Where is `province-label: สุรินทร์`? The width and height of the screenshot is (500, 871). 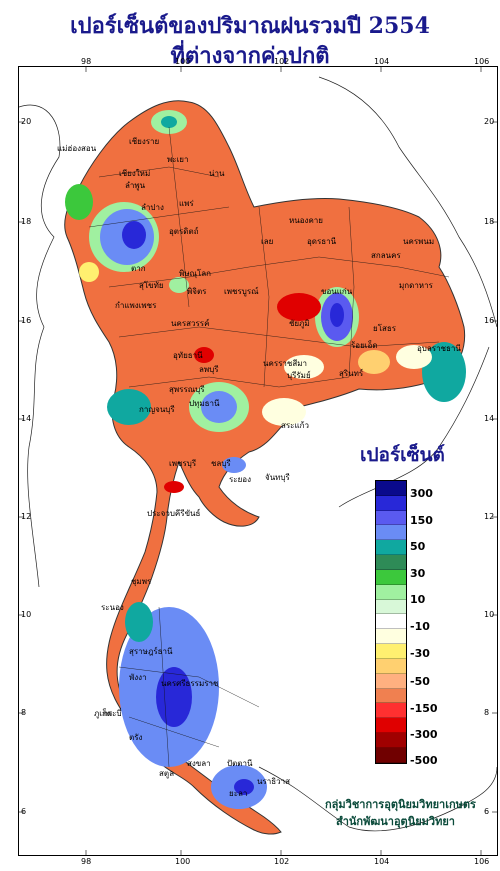 province-label: สุรินทร์ is located at coordinates (351, 373).